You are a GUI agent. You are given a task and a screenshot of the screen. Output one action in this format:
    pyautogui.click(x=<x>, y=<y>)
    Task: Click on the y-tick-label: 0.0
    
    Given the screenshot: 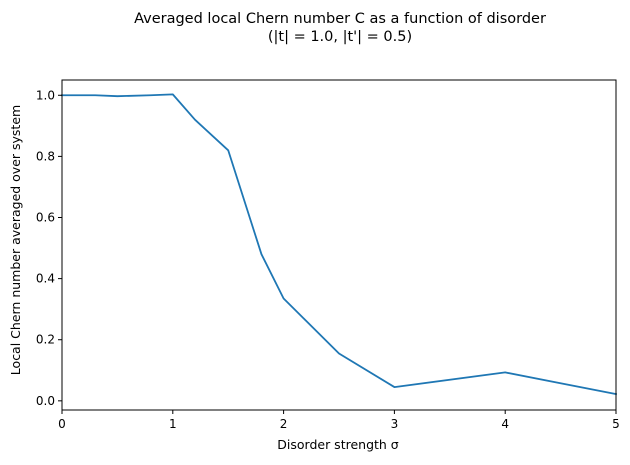 What is the action you would take?
    pyautogui.click(x=45, y=401)
    